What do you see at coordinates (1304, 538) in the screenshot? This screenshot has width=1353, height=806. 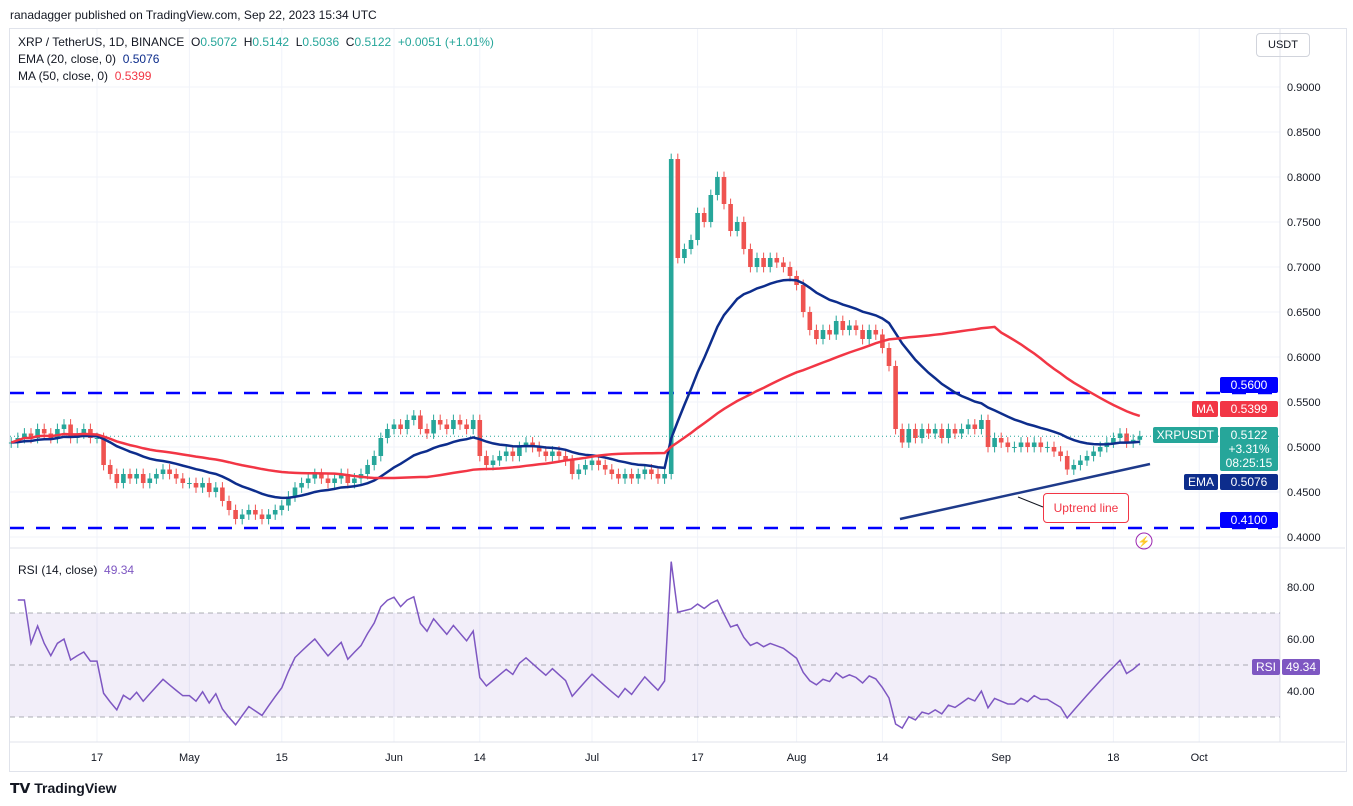 I see `price-tick-label: 0.4000` at bounding box center [1304, 538].